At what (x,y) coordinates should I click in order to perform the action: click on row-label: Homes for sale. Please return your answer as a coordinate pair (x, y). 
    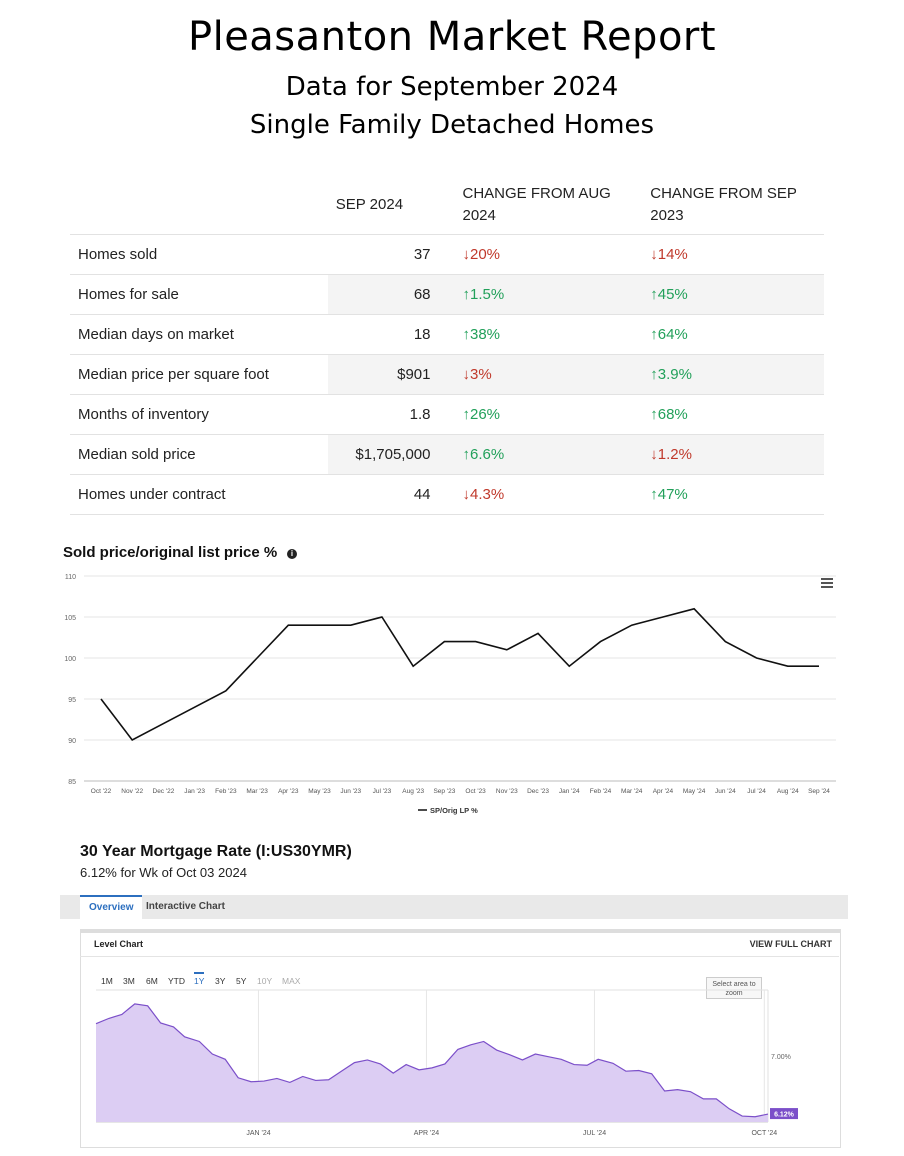
    Looking at the image, I should click on (199, 294).